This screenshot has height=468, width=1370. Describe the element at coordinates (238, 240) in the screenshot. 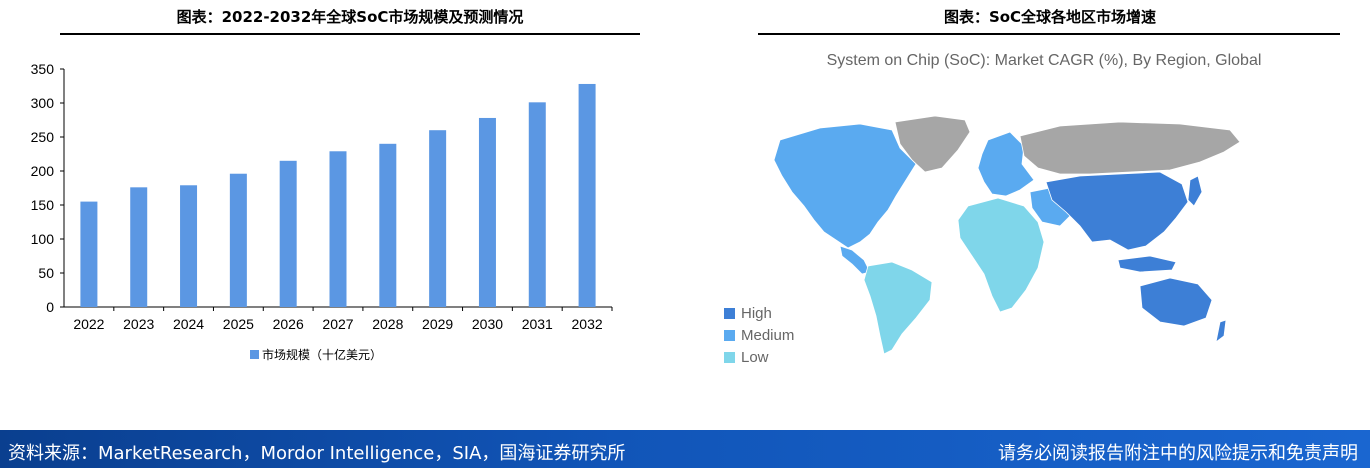

I see `bar-2025` at that location.